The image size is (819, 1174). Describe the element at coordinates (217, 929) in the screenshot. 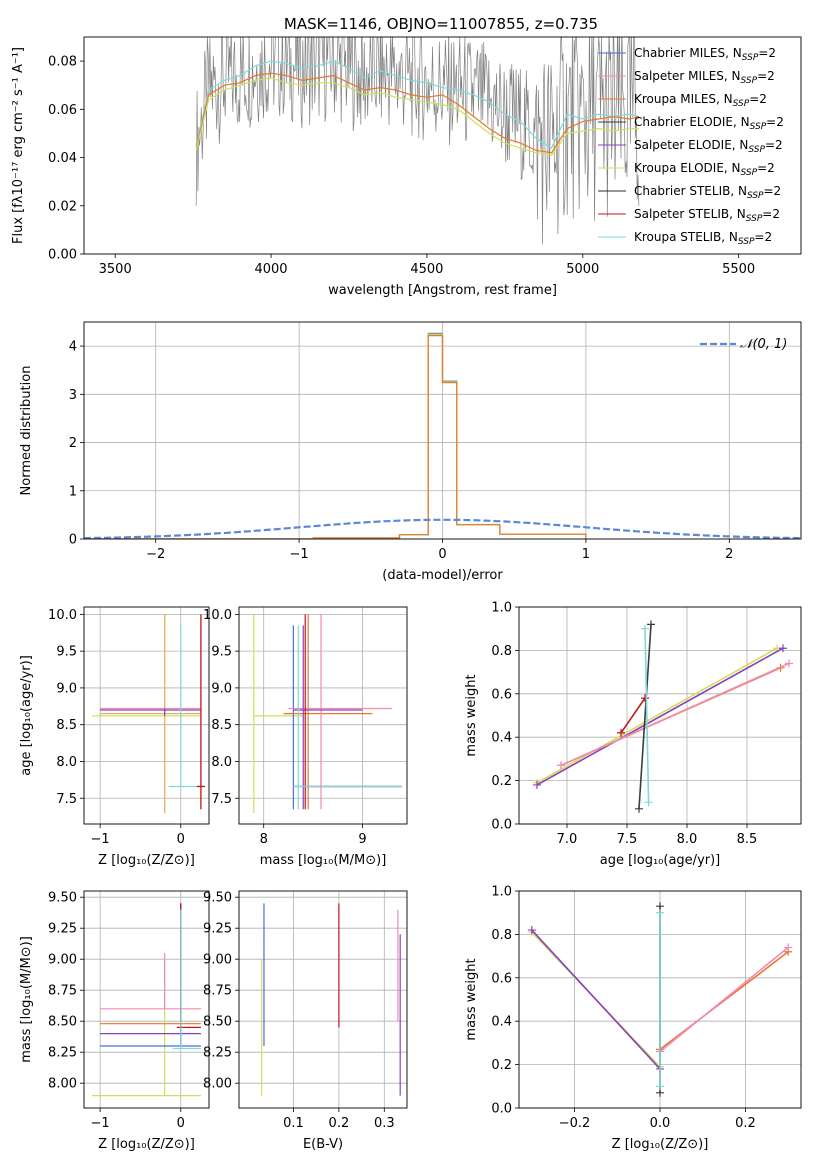

I see `y-tick-label: 9.25` at that location.